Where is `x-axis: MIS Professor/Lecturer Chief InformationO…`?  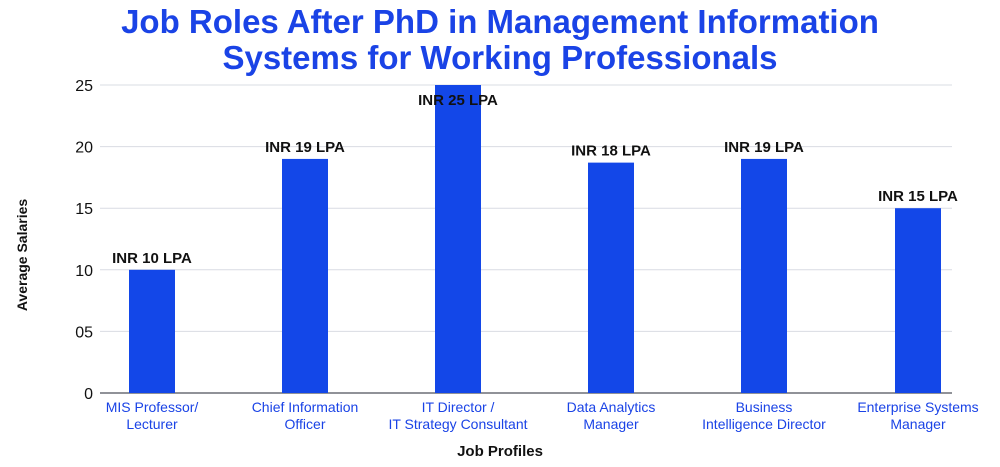 x-axis: MIS Professor/Lecturer Chief InformationO… is located at coordinates (542, 415).